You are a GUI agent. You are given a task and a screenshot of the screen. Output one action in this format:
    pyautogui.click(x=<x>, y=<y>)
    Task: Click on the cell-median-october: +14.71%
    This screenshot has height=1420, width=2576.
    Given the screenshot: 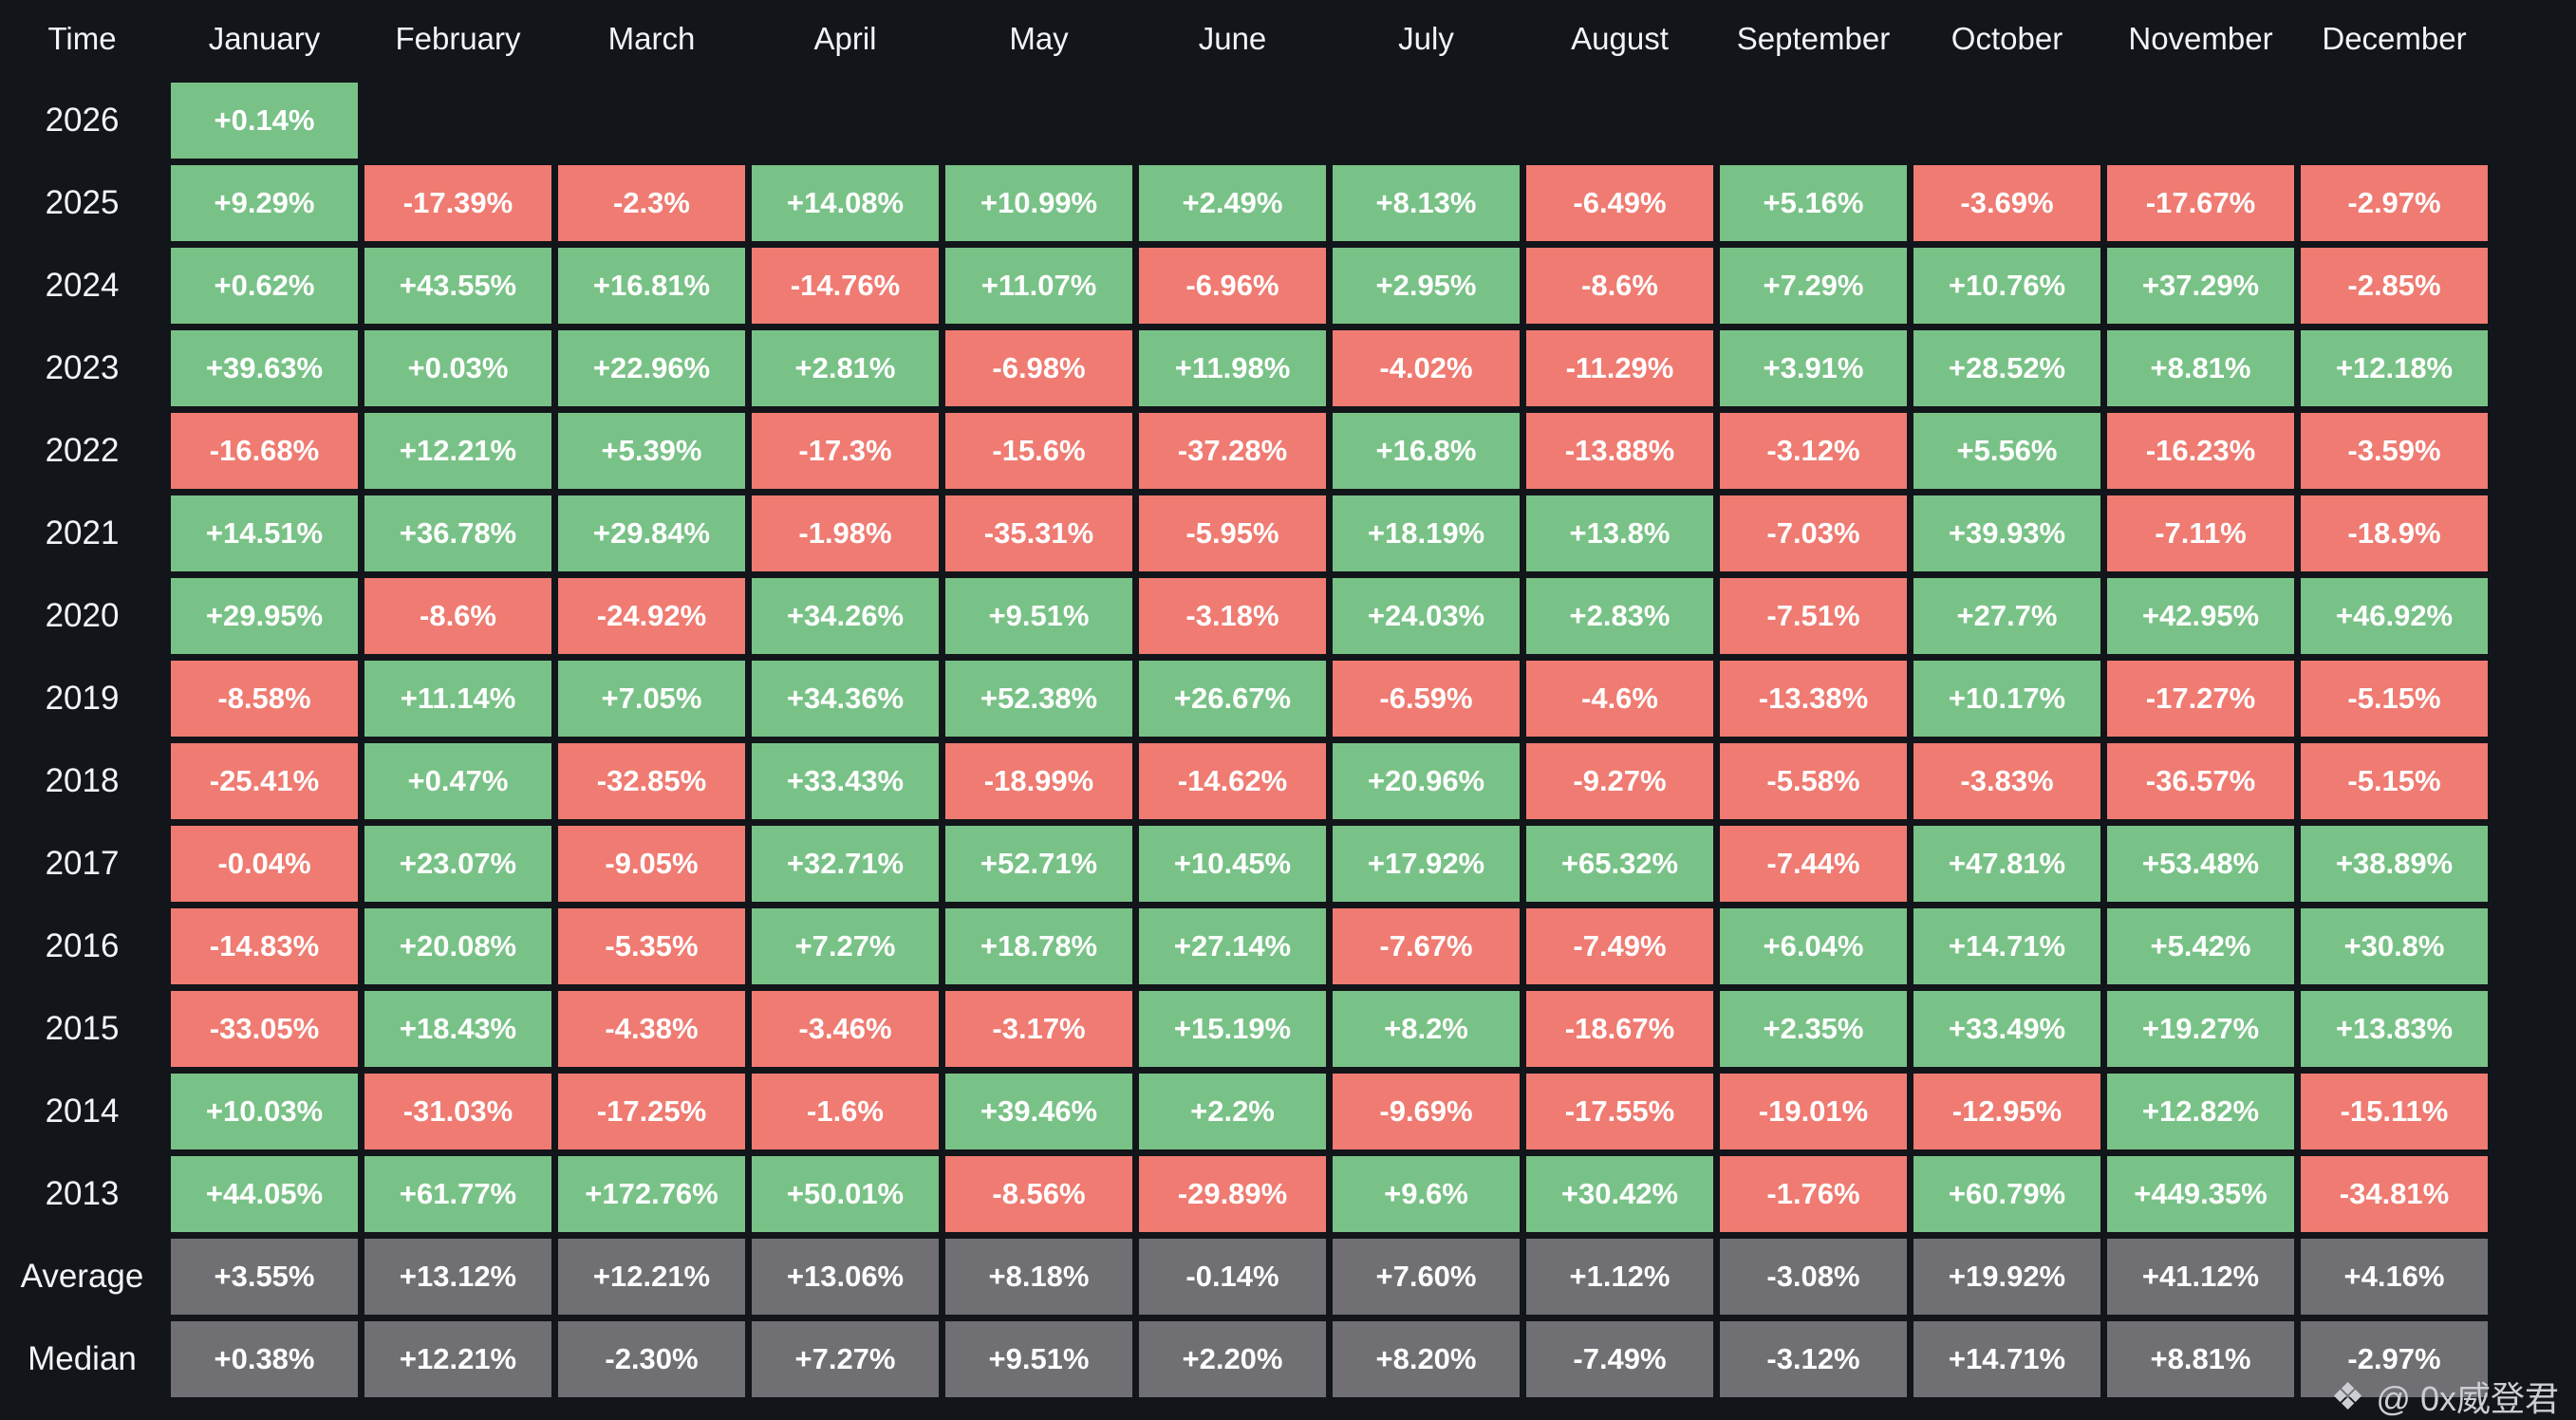 What is the action you would take?
    pyautogui.click(x=2007, y=1359)
    